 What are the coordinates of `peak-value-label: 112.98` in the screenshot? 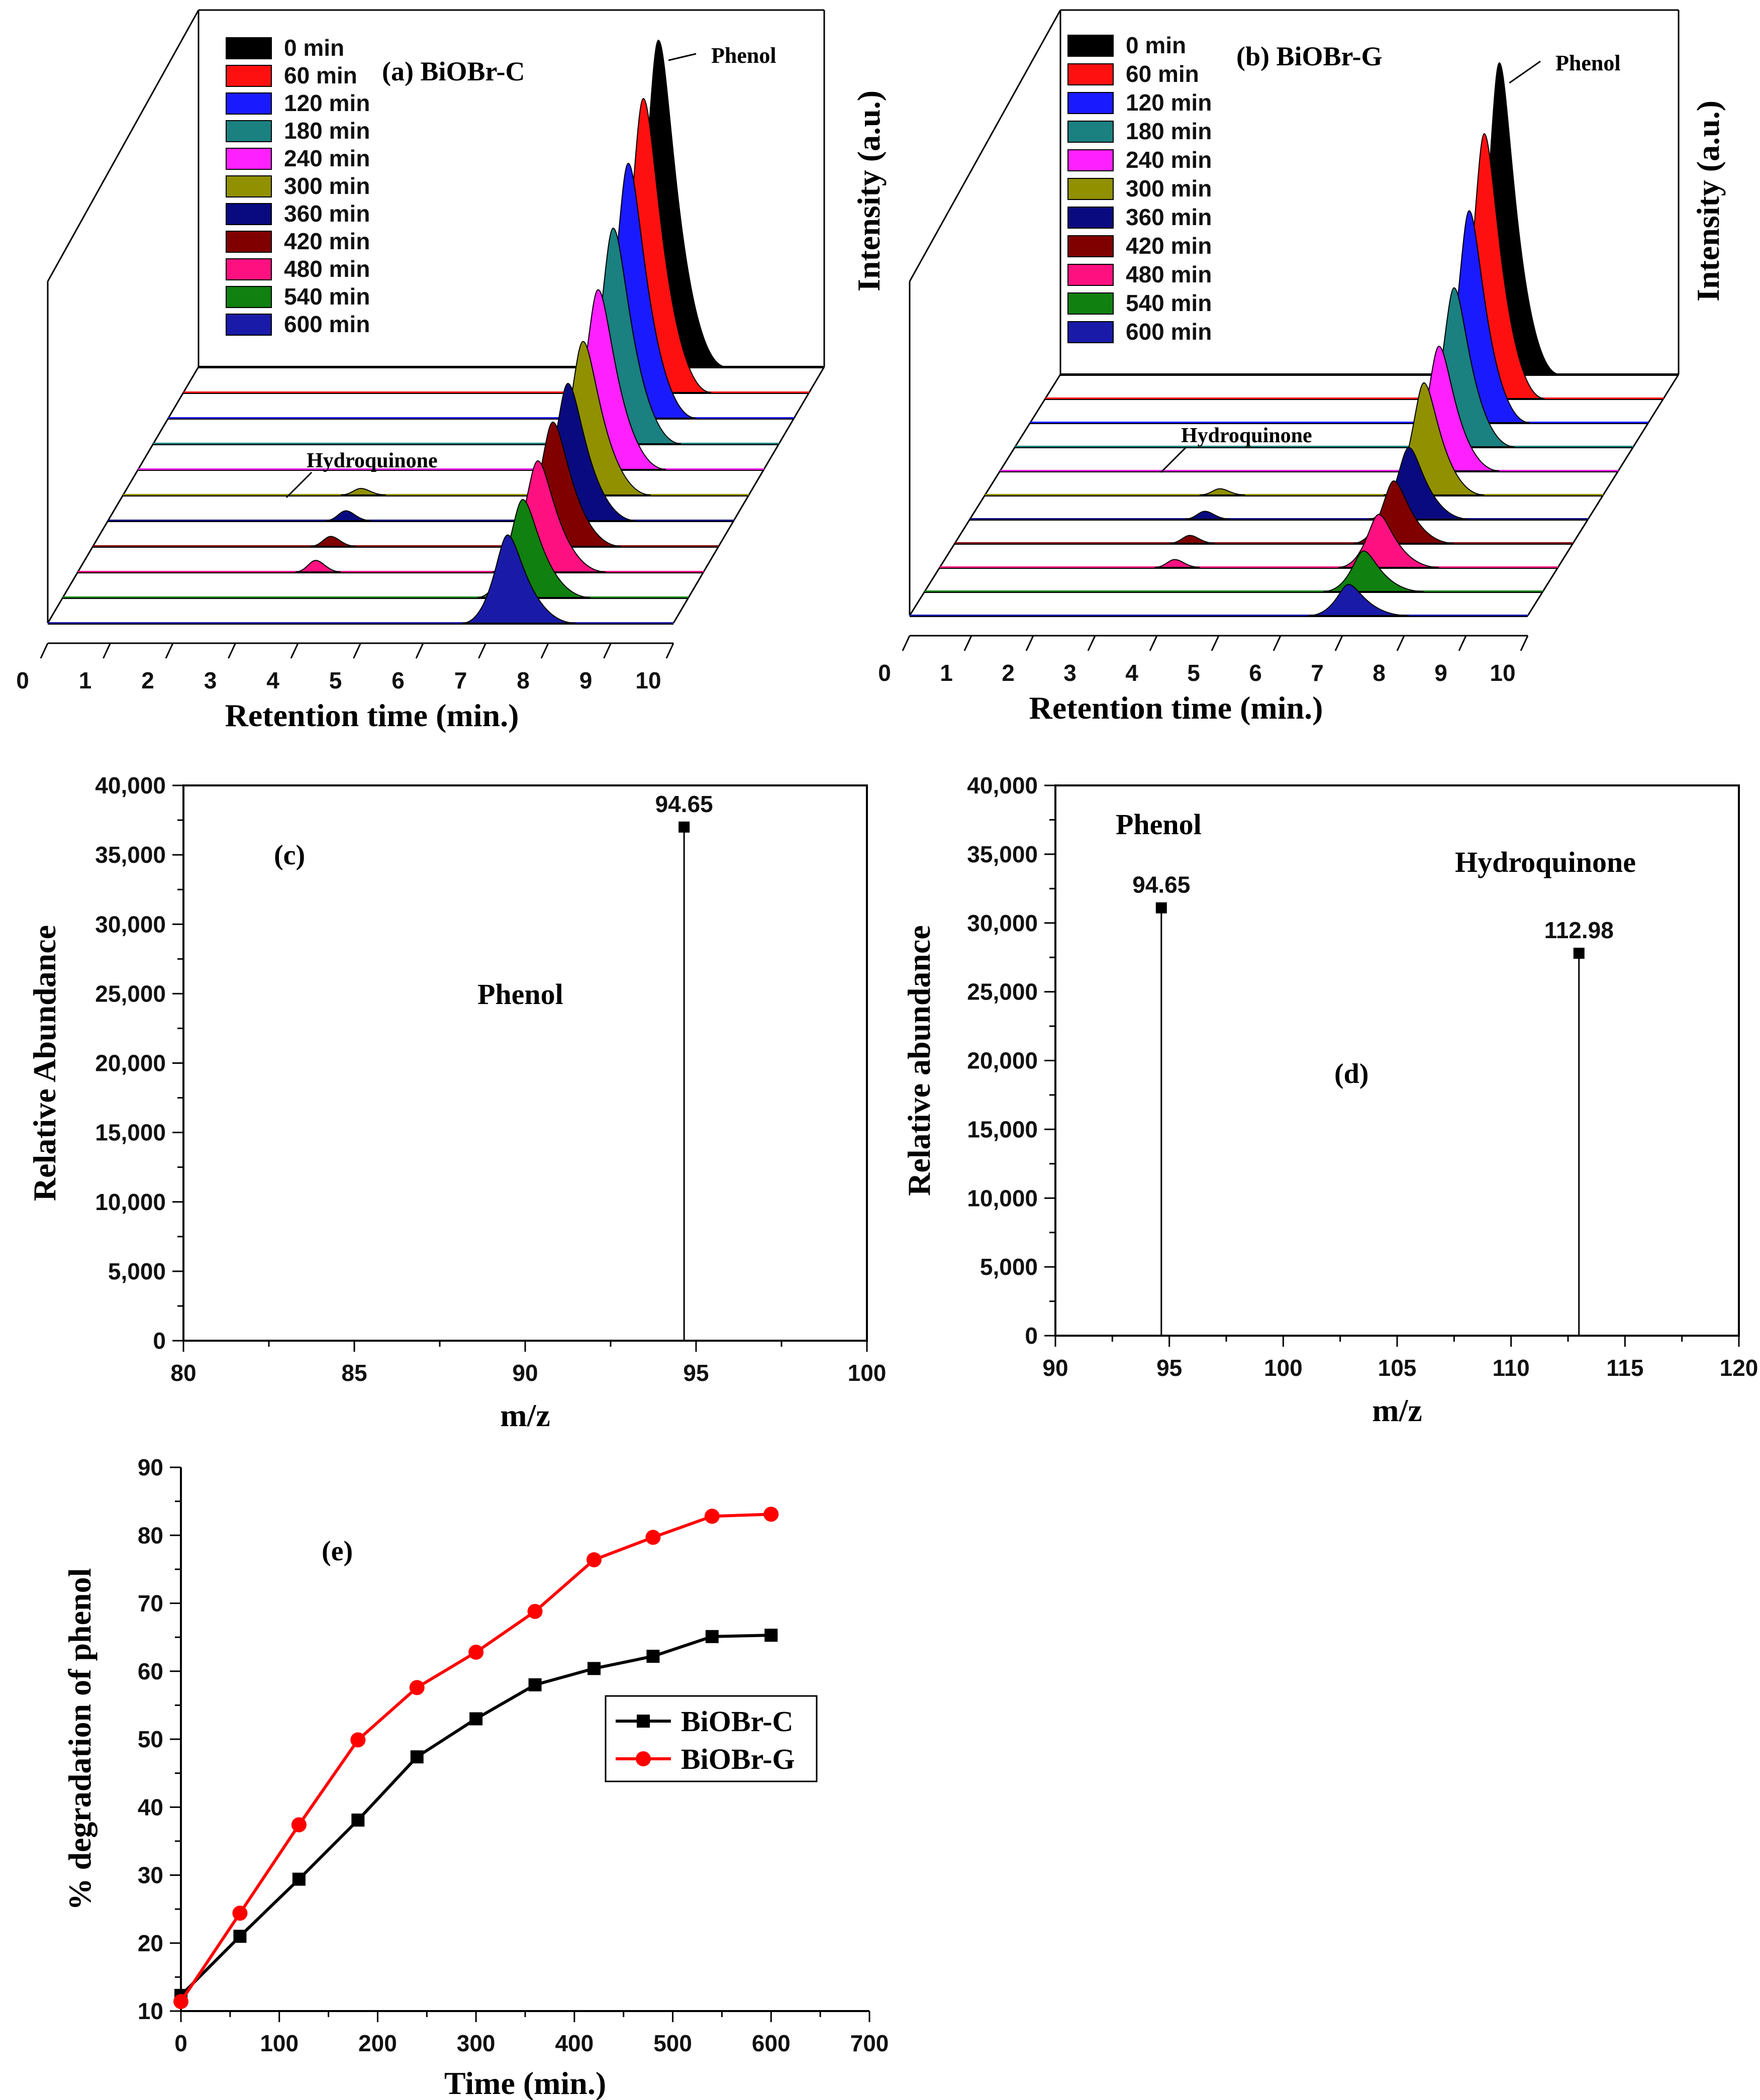 It's located at (1579, 930).